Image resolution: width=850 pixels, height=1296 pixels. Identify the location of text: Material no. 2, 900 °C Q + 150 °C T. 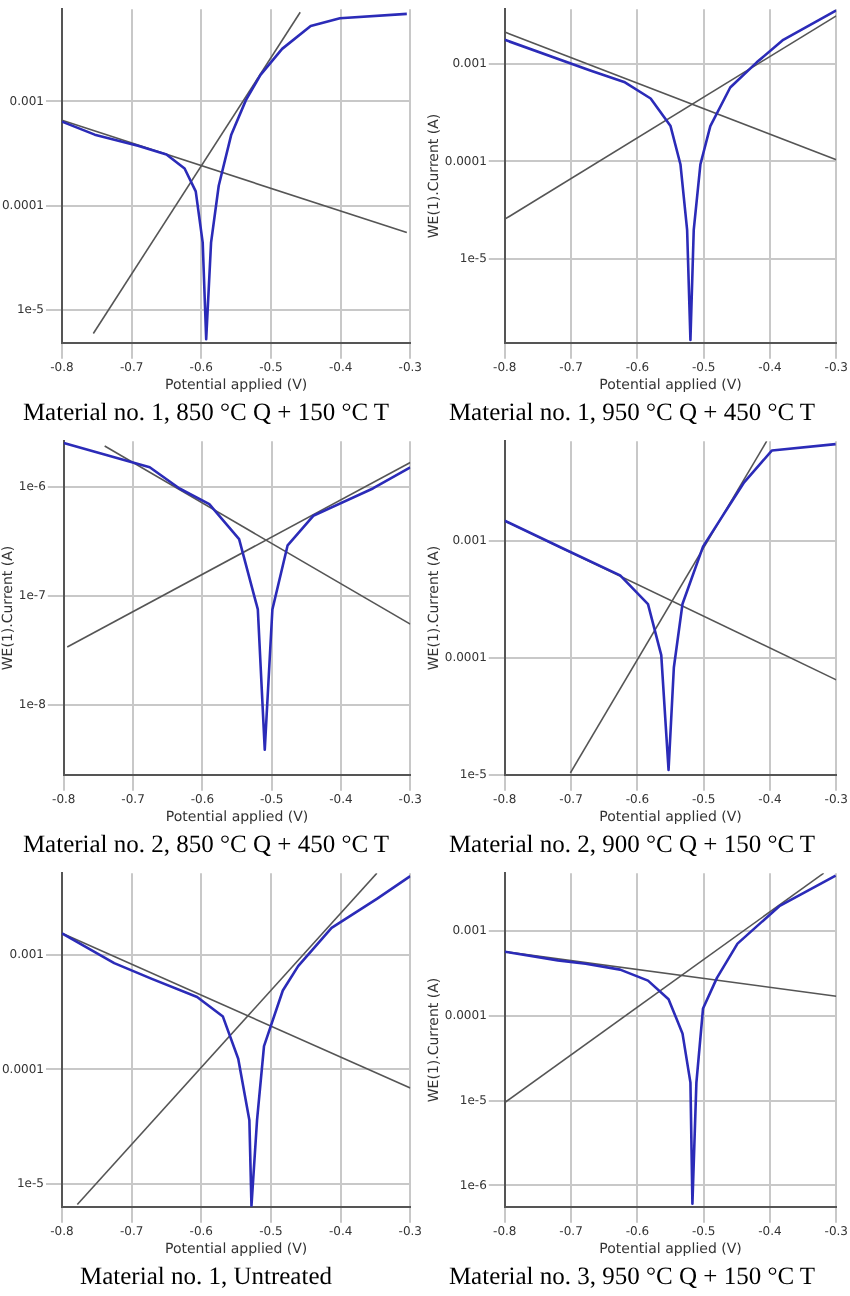
(632, 843).